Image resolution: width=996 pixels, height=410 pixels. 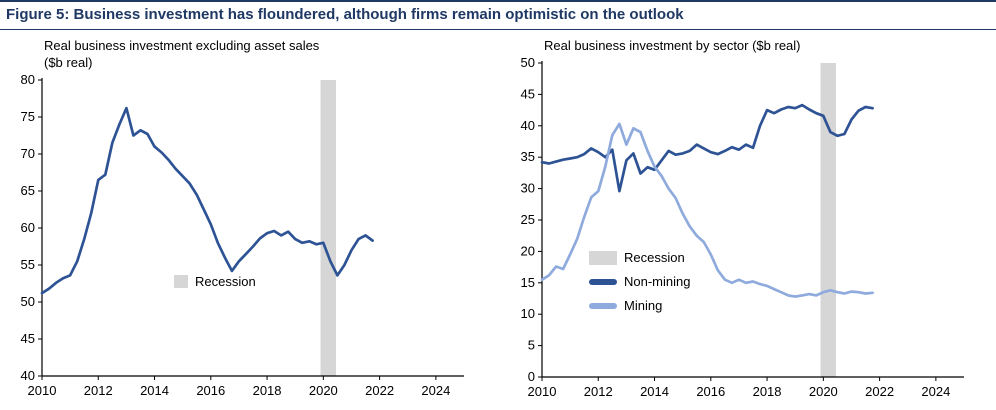 I want to click on legend-label-mining: Mining, so click(x=643, y=305).